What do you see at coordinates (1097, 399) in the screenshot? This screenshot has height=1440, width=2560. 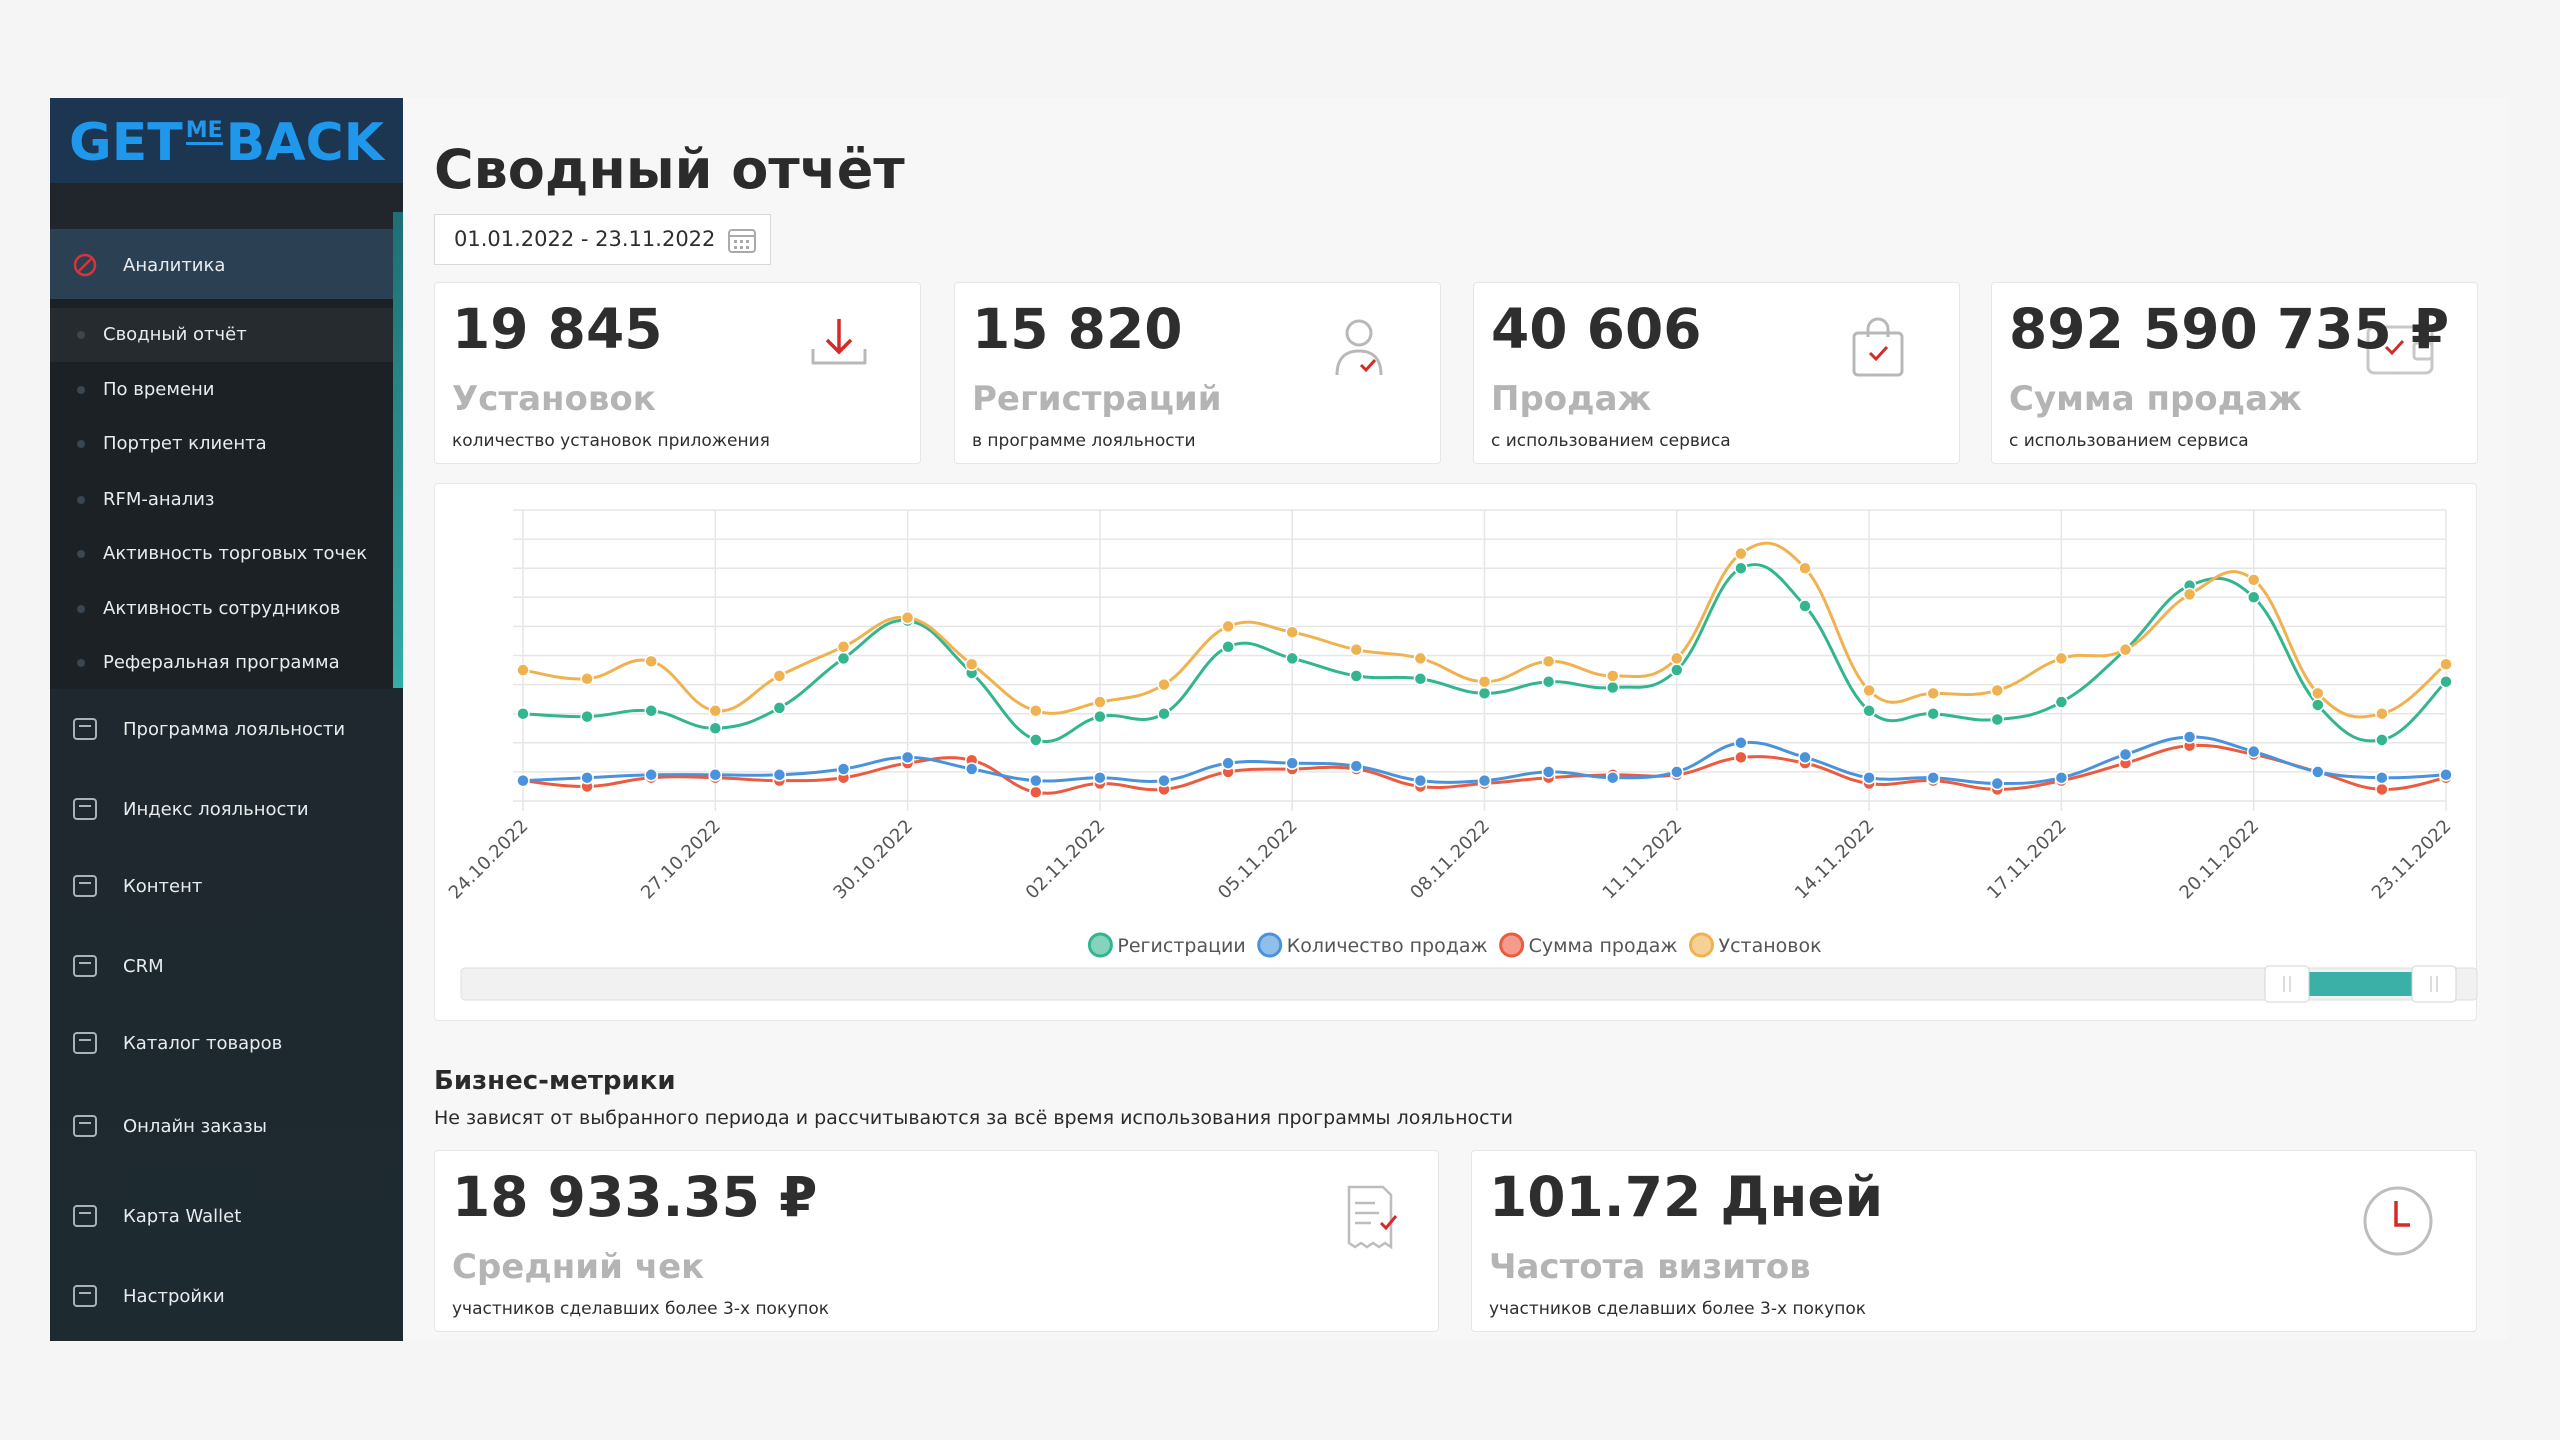 I see `card-label: Регистраций` at bounding box center [1097, 399].